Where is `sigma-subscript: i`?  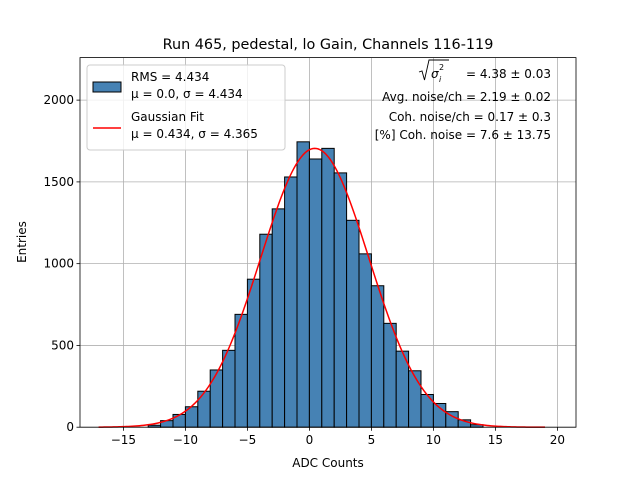
sigma-subscript: i is located at coordinates (440, 79).